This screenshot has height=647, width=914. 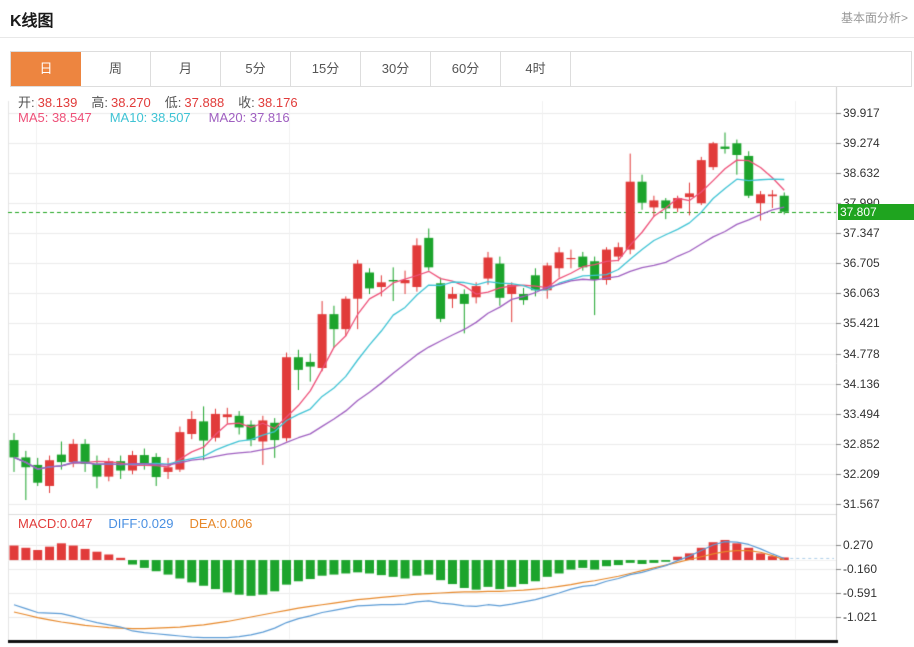 What do you see at coordinates (861, 503) in the screenshot?
I see `y-axis-label: 31.567` at bounding box center [861, 503].